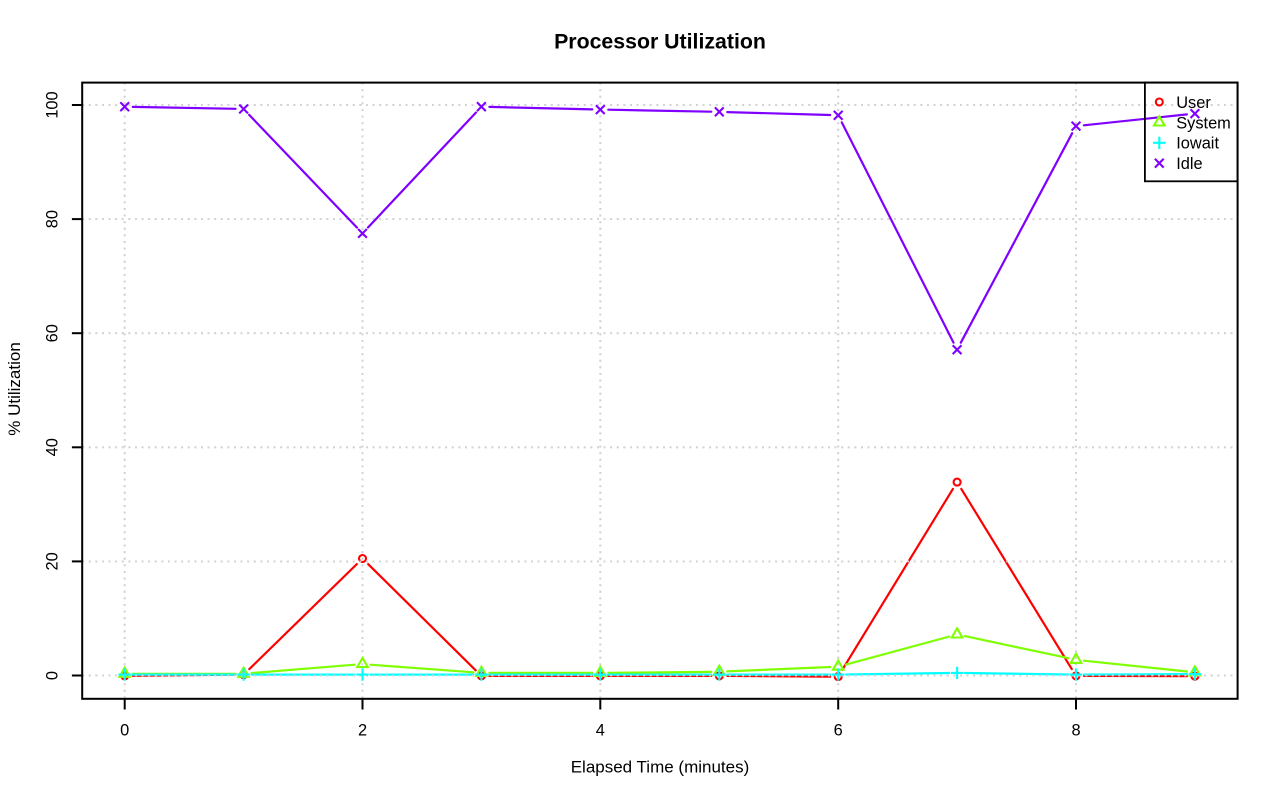 The width and height of the screenshot is (1280, 801). What do you see at coordinates (53, 104) in the screenshot?
I see `svg-text: 100` at bounding box center [53, 104].